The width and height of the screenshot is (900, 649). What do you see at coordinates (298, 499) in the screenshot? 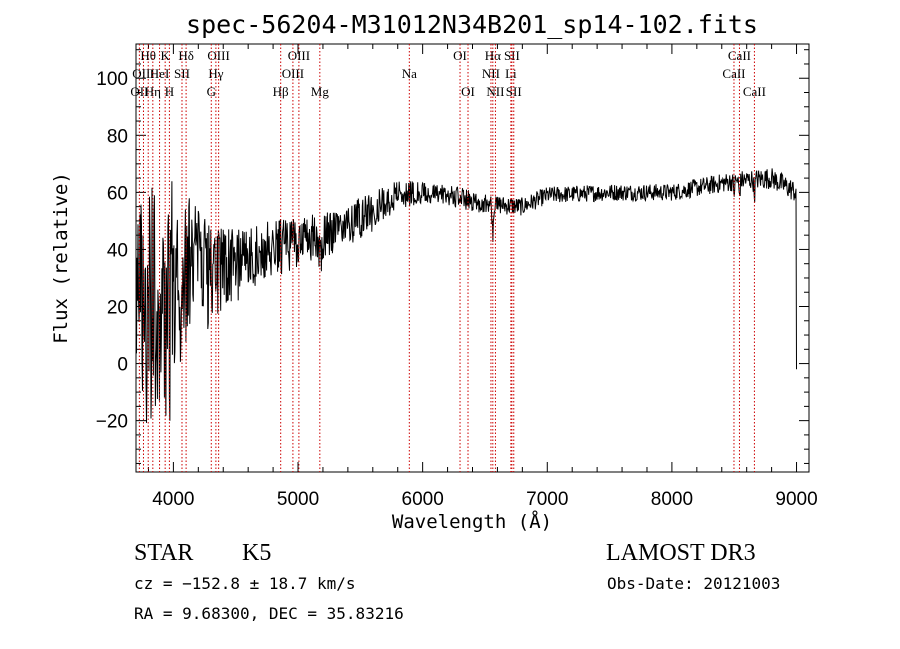
I see `x-tick-label-5000: 5000` at bounding box center [298, 499].